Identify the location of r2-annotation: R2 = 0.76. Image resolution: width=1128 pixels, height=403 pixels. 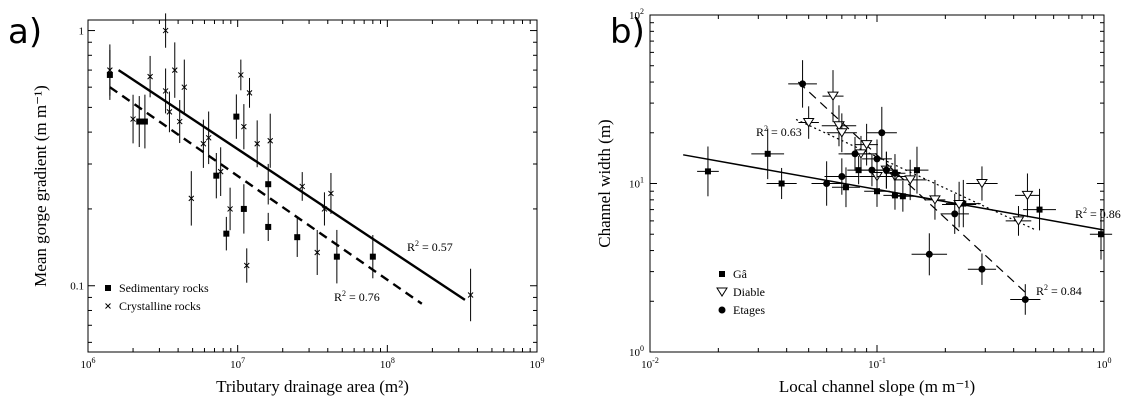
(357, 296).